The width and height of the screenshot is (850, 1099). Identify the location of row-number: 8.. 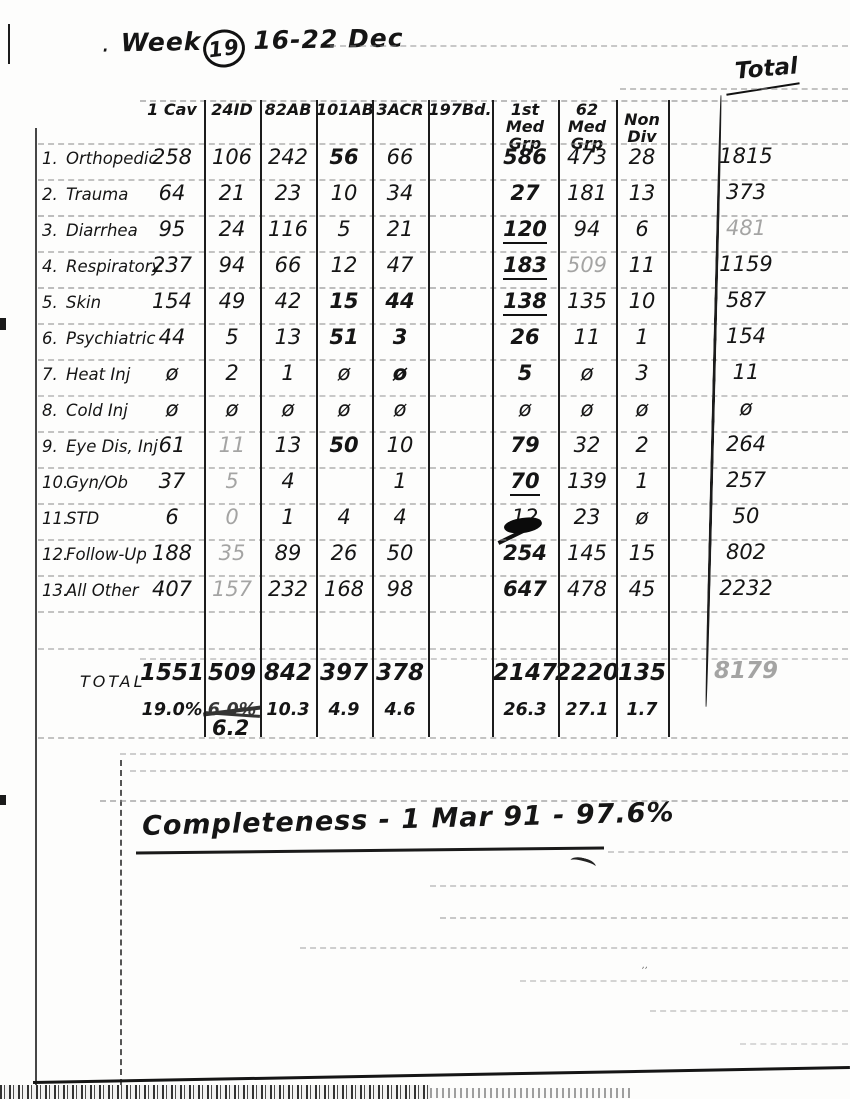
(50, 410).